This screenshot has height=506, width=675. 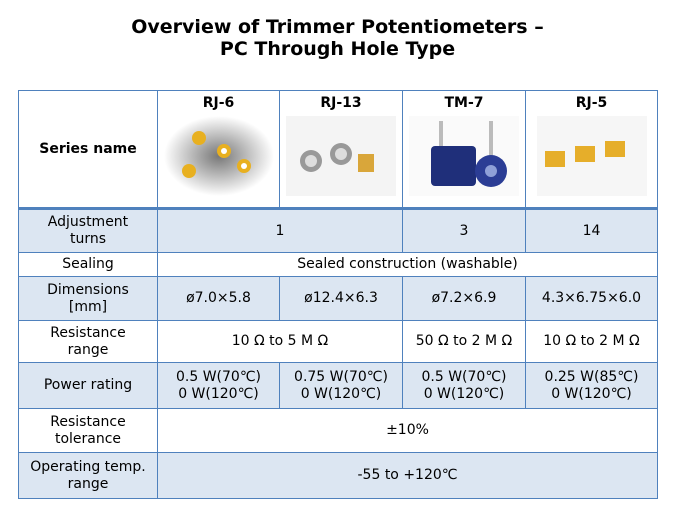 What do you see at coordinates (341, 103) in the screenshot?
I see `series-name: RJ-13` at bounding box center [341, 103].